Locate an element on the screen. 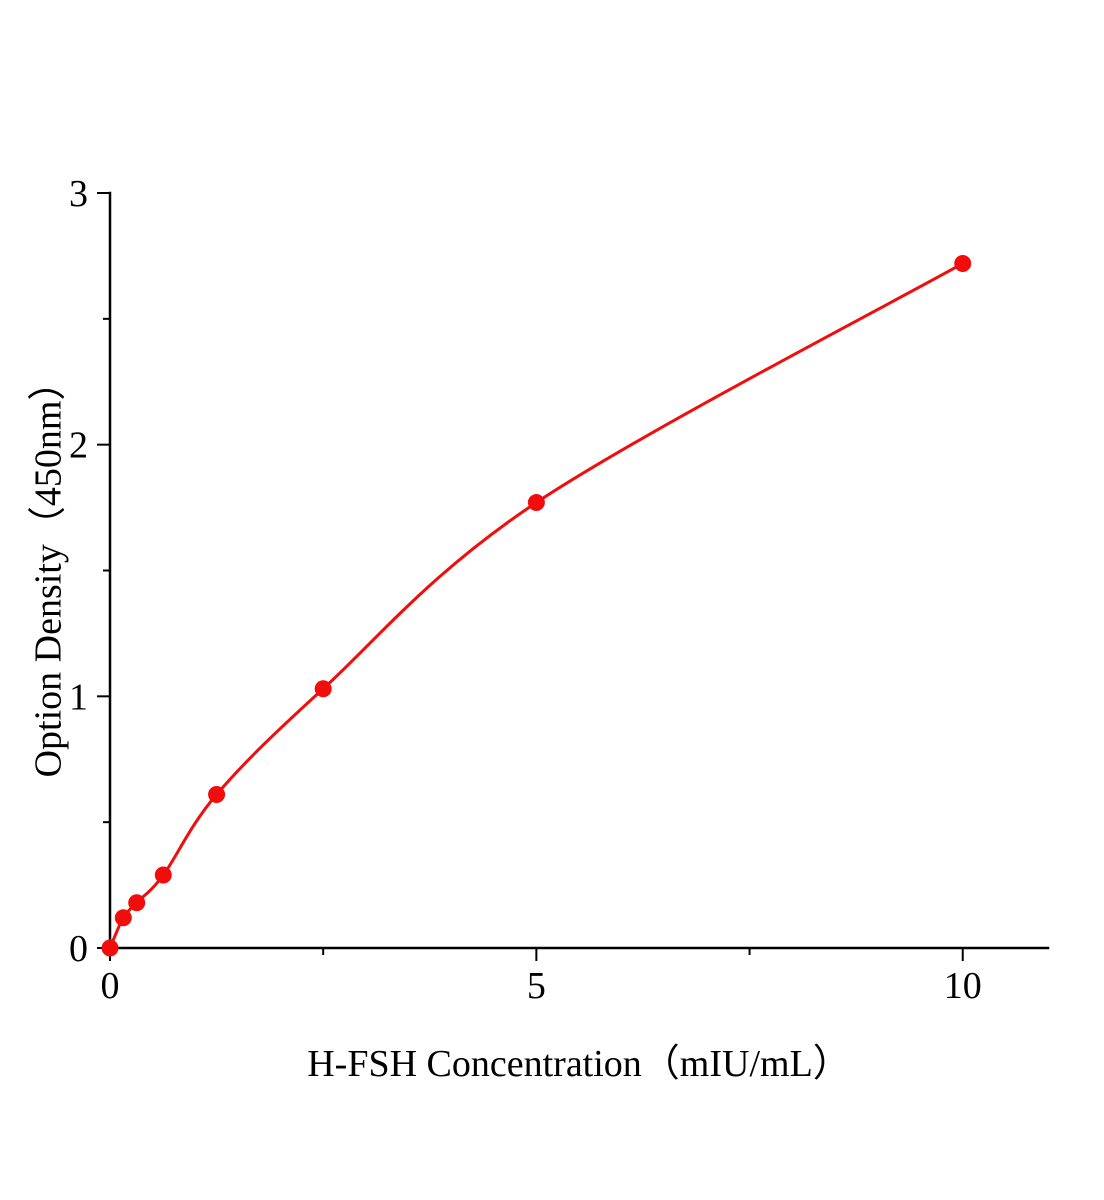  y-tick-label: 1 is located at coordinates (78, 697).